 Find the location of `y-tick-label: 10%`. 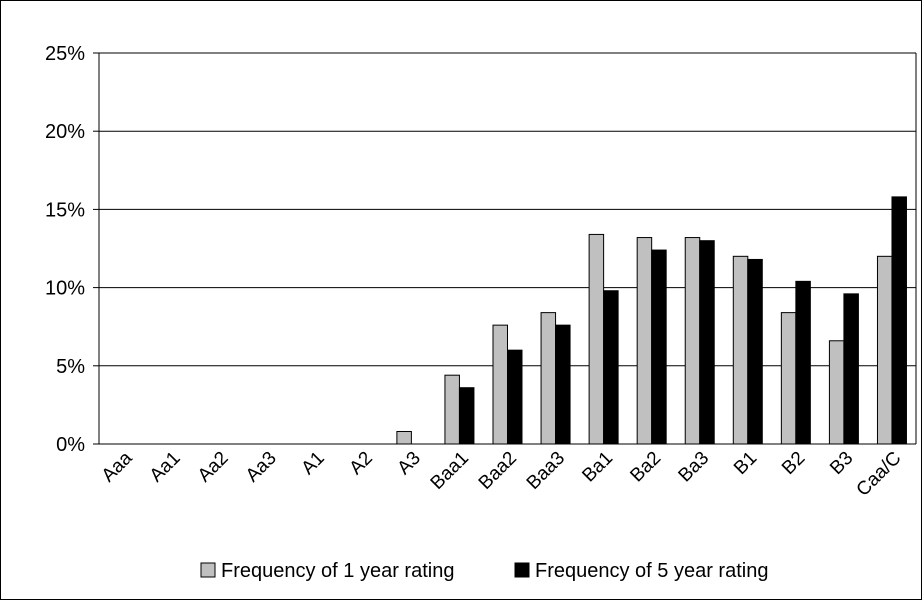

y-tick-label: 10% is located at coordinates (65, 289).